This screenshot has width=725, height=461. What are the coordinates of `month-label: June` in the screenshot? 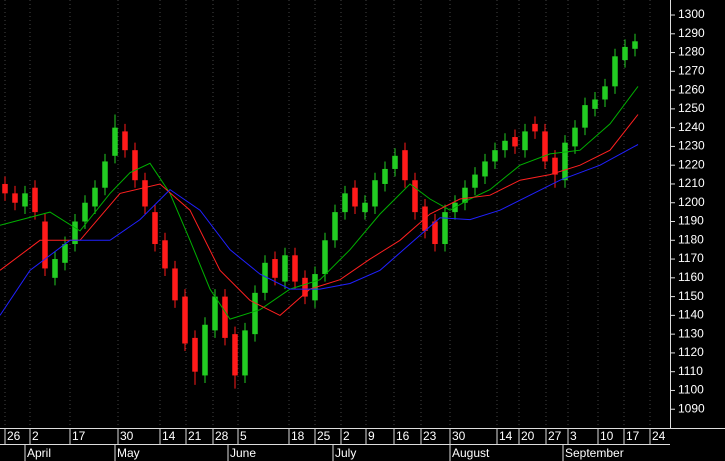 It's located at (243, 453).